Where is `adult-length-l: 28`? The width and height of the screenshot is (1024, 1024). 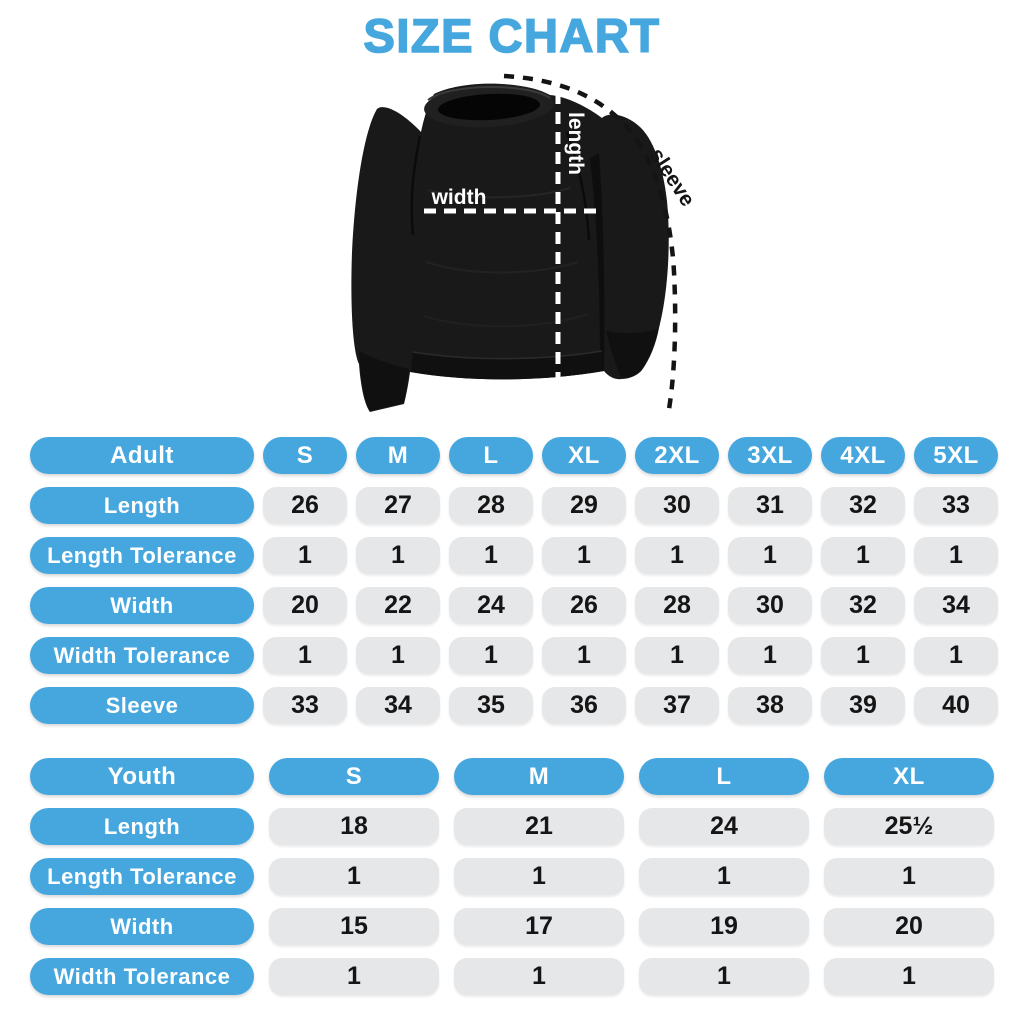 adult-length-l: 28 is located at coordinates (491, 505).